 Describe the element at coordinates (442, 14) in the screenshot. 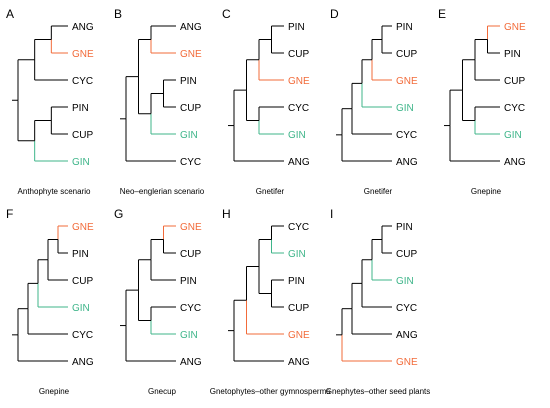

I see `panel-letter: E` at that location.